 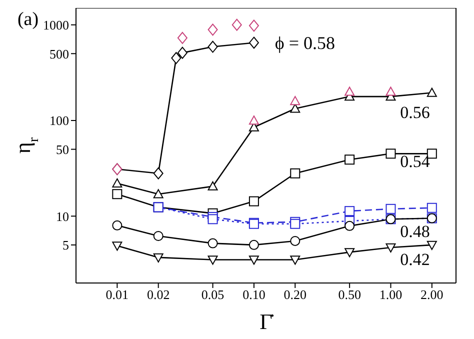 What do you see at coordinates (415, 260) in the screenshot?
I see `annotation: 0.42` at bounding box center [415, 260].